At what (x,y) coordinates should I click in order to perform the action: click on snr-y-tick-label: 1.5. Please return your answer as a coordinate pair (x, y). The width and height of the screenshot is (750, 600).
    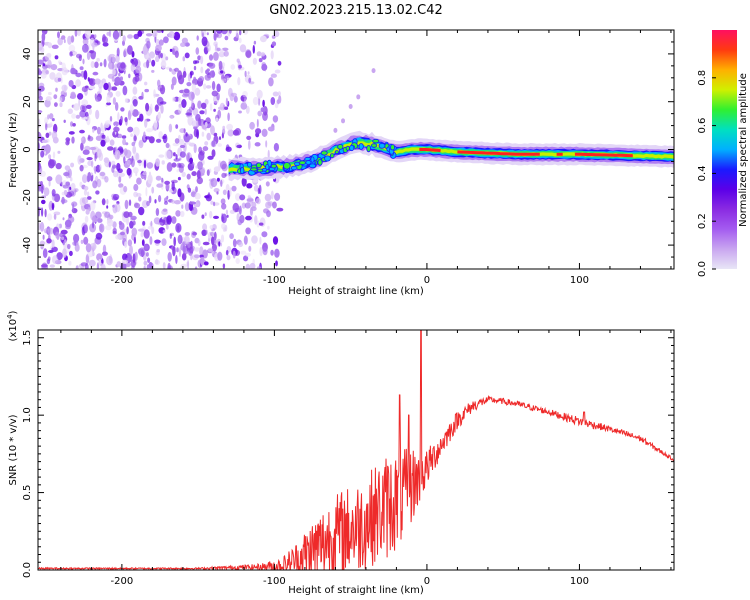
    Looking at the image, I should click on (27, 338).